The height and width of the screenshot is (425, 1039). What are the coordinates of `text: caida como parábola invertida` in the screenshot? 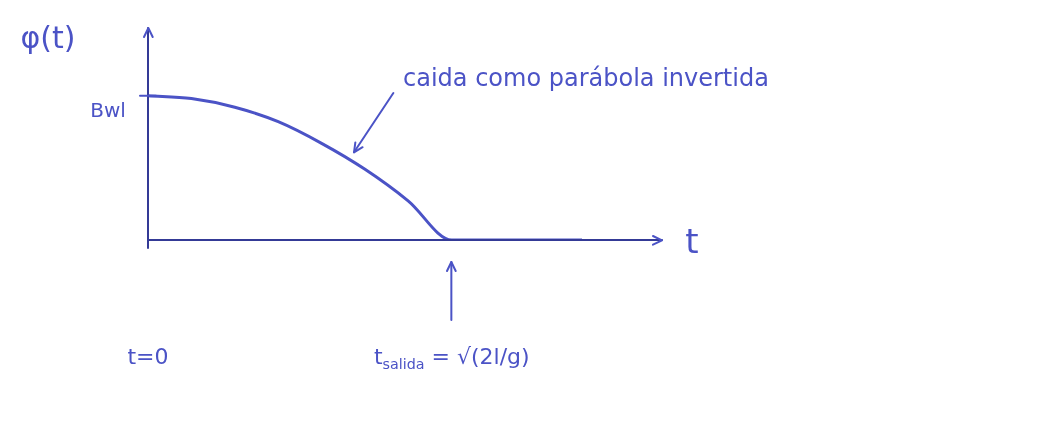 It's located at (586, 78).